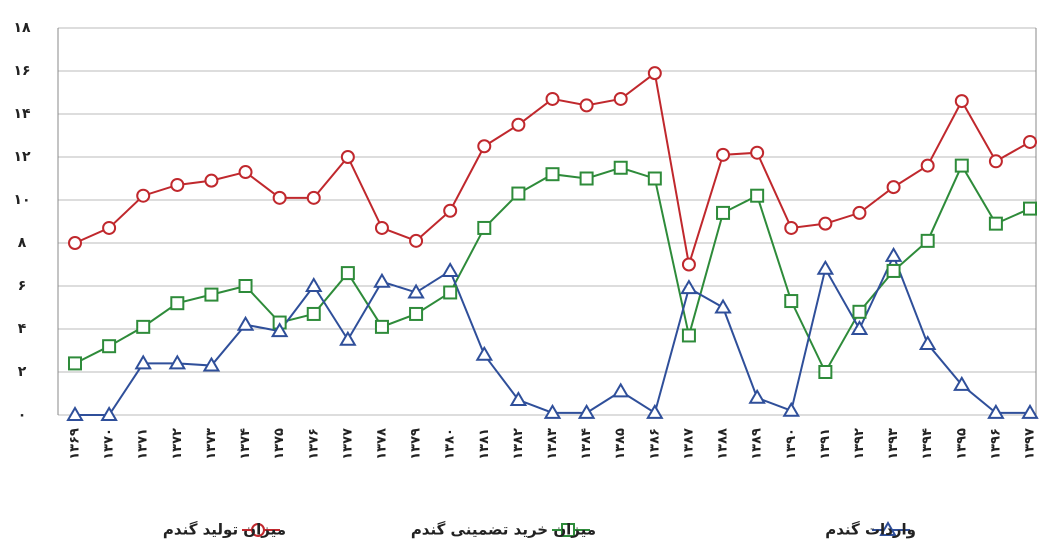  I want to click on x-tick-label: ۱۳۷۰, so click(109, 444).